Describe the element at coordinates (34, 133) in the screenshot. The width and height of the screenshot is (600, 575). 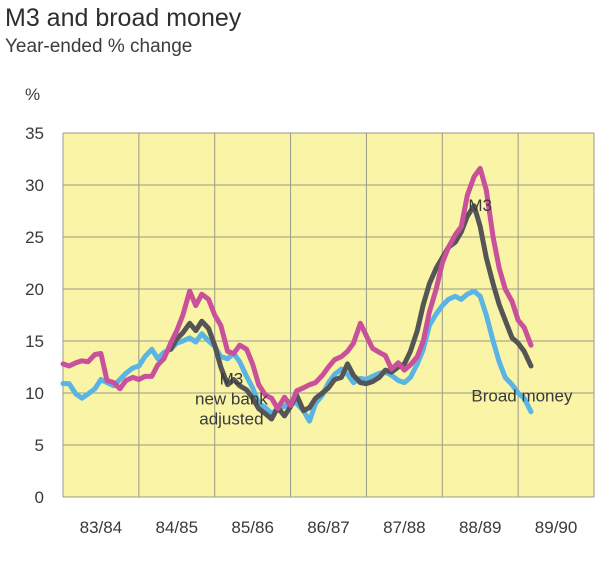
I see `y-tick-label: 35` at that location.